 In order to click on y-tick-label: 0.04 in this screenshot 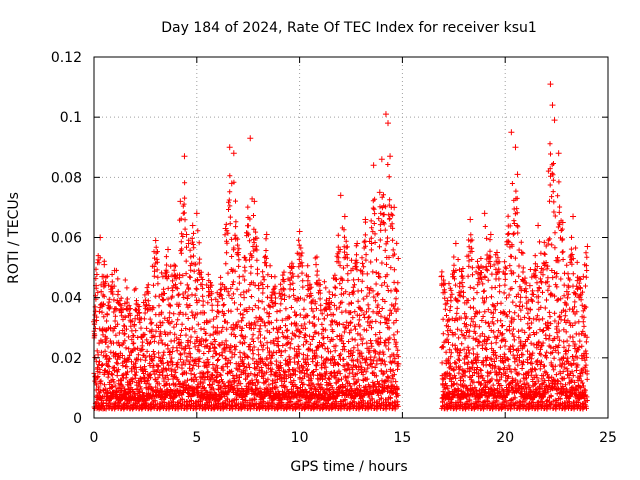, I will do `click(66, 299)`.